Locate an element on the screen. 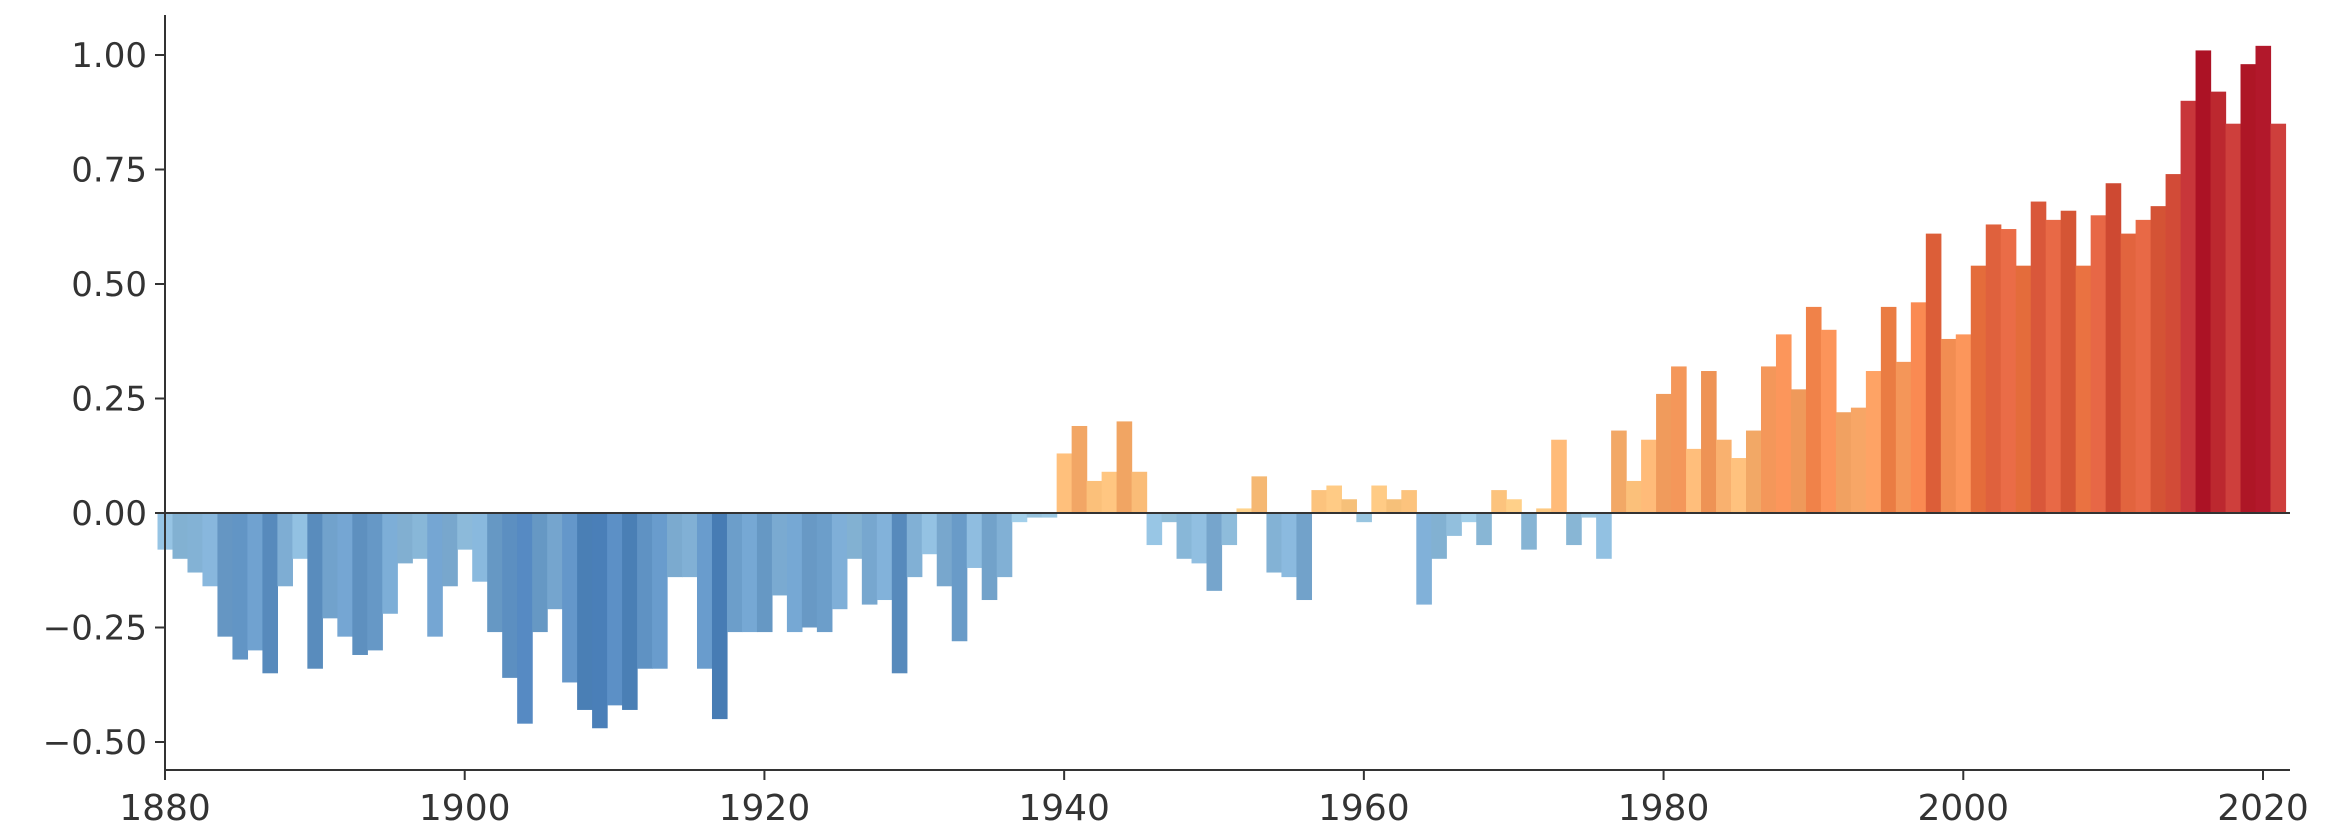 The height and width of the screenshot is (836, 2330). bar-2016 is located at coordinates (2203, 282).